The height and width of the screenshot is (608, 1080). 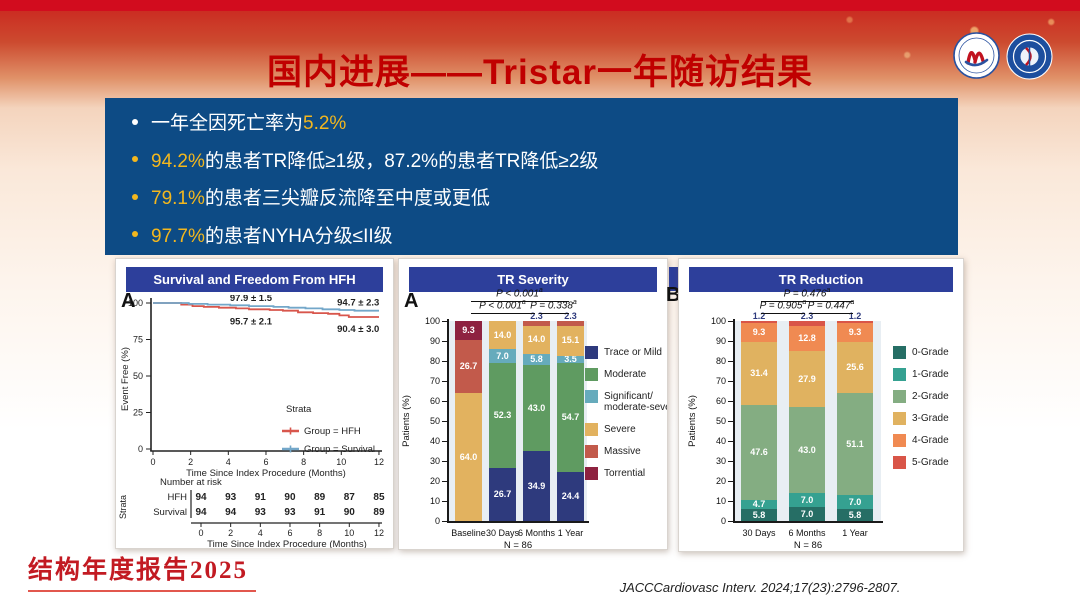 I want to click on y-tick-label: 70, so click(x=434, y=381).